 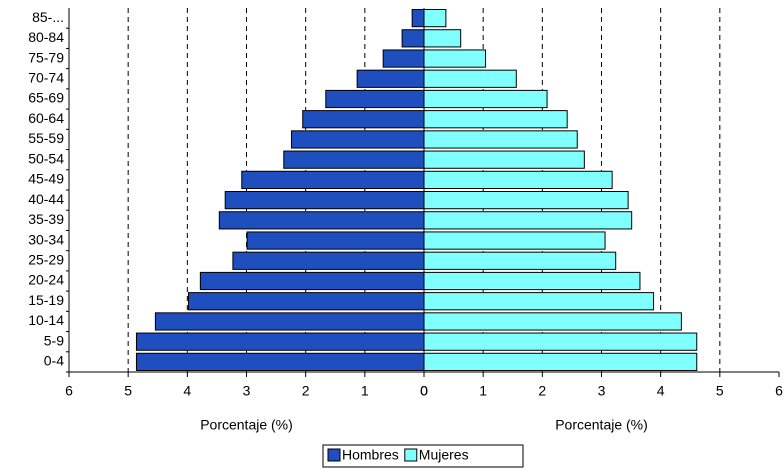 I want to click on y-tick-label: 30-34, so click(x=46, y=239).